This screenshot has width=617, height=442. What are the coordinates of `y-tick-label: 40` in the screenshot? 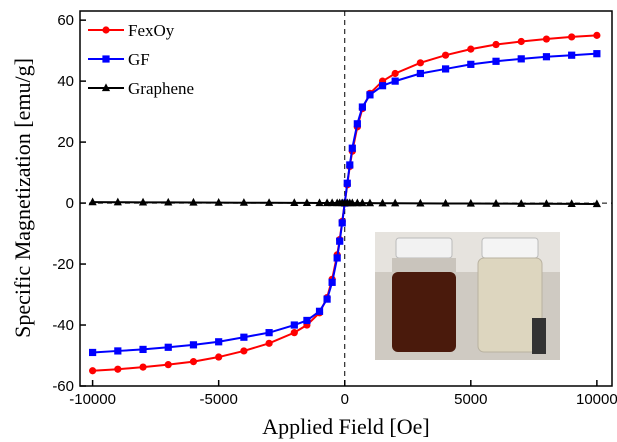 It's located at (65, 81).